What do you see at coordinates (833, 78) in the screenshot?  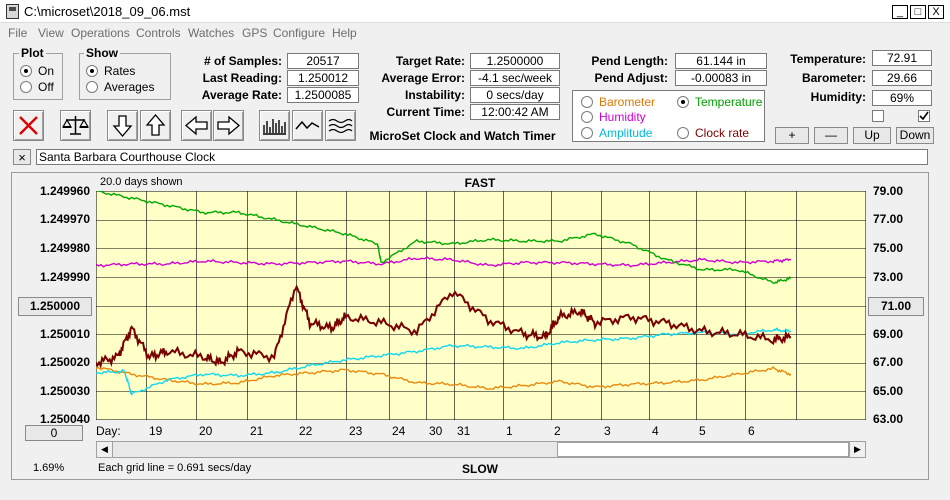 I see `barometer-label: Barometer:` at bounding box center [833, 78].